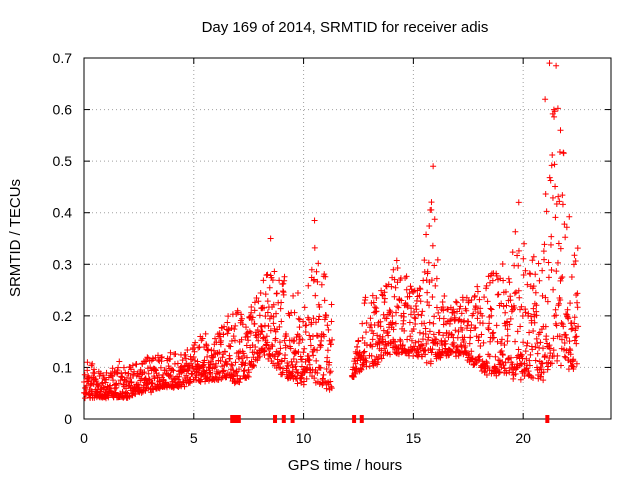  Describe the element at coordinates (414, 438) in the screenshot. I see `x-tick-label: 15` at that location.